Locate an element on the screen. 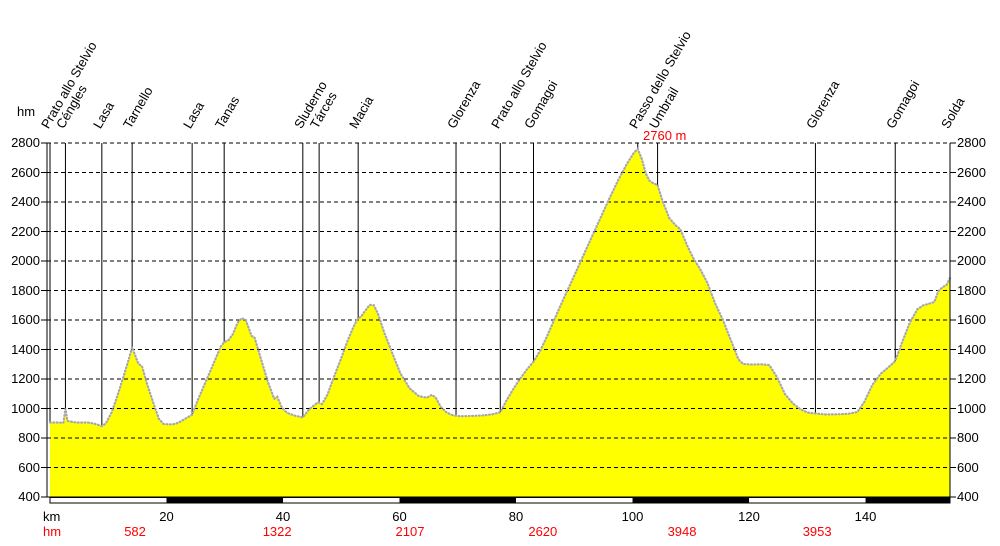 This screenshot has width=1000, height=546. y-axis-label-left-1200: 1200 is located at coordinates (25, 378).